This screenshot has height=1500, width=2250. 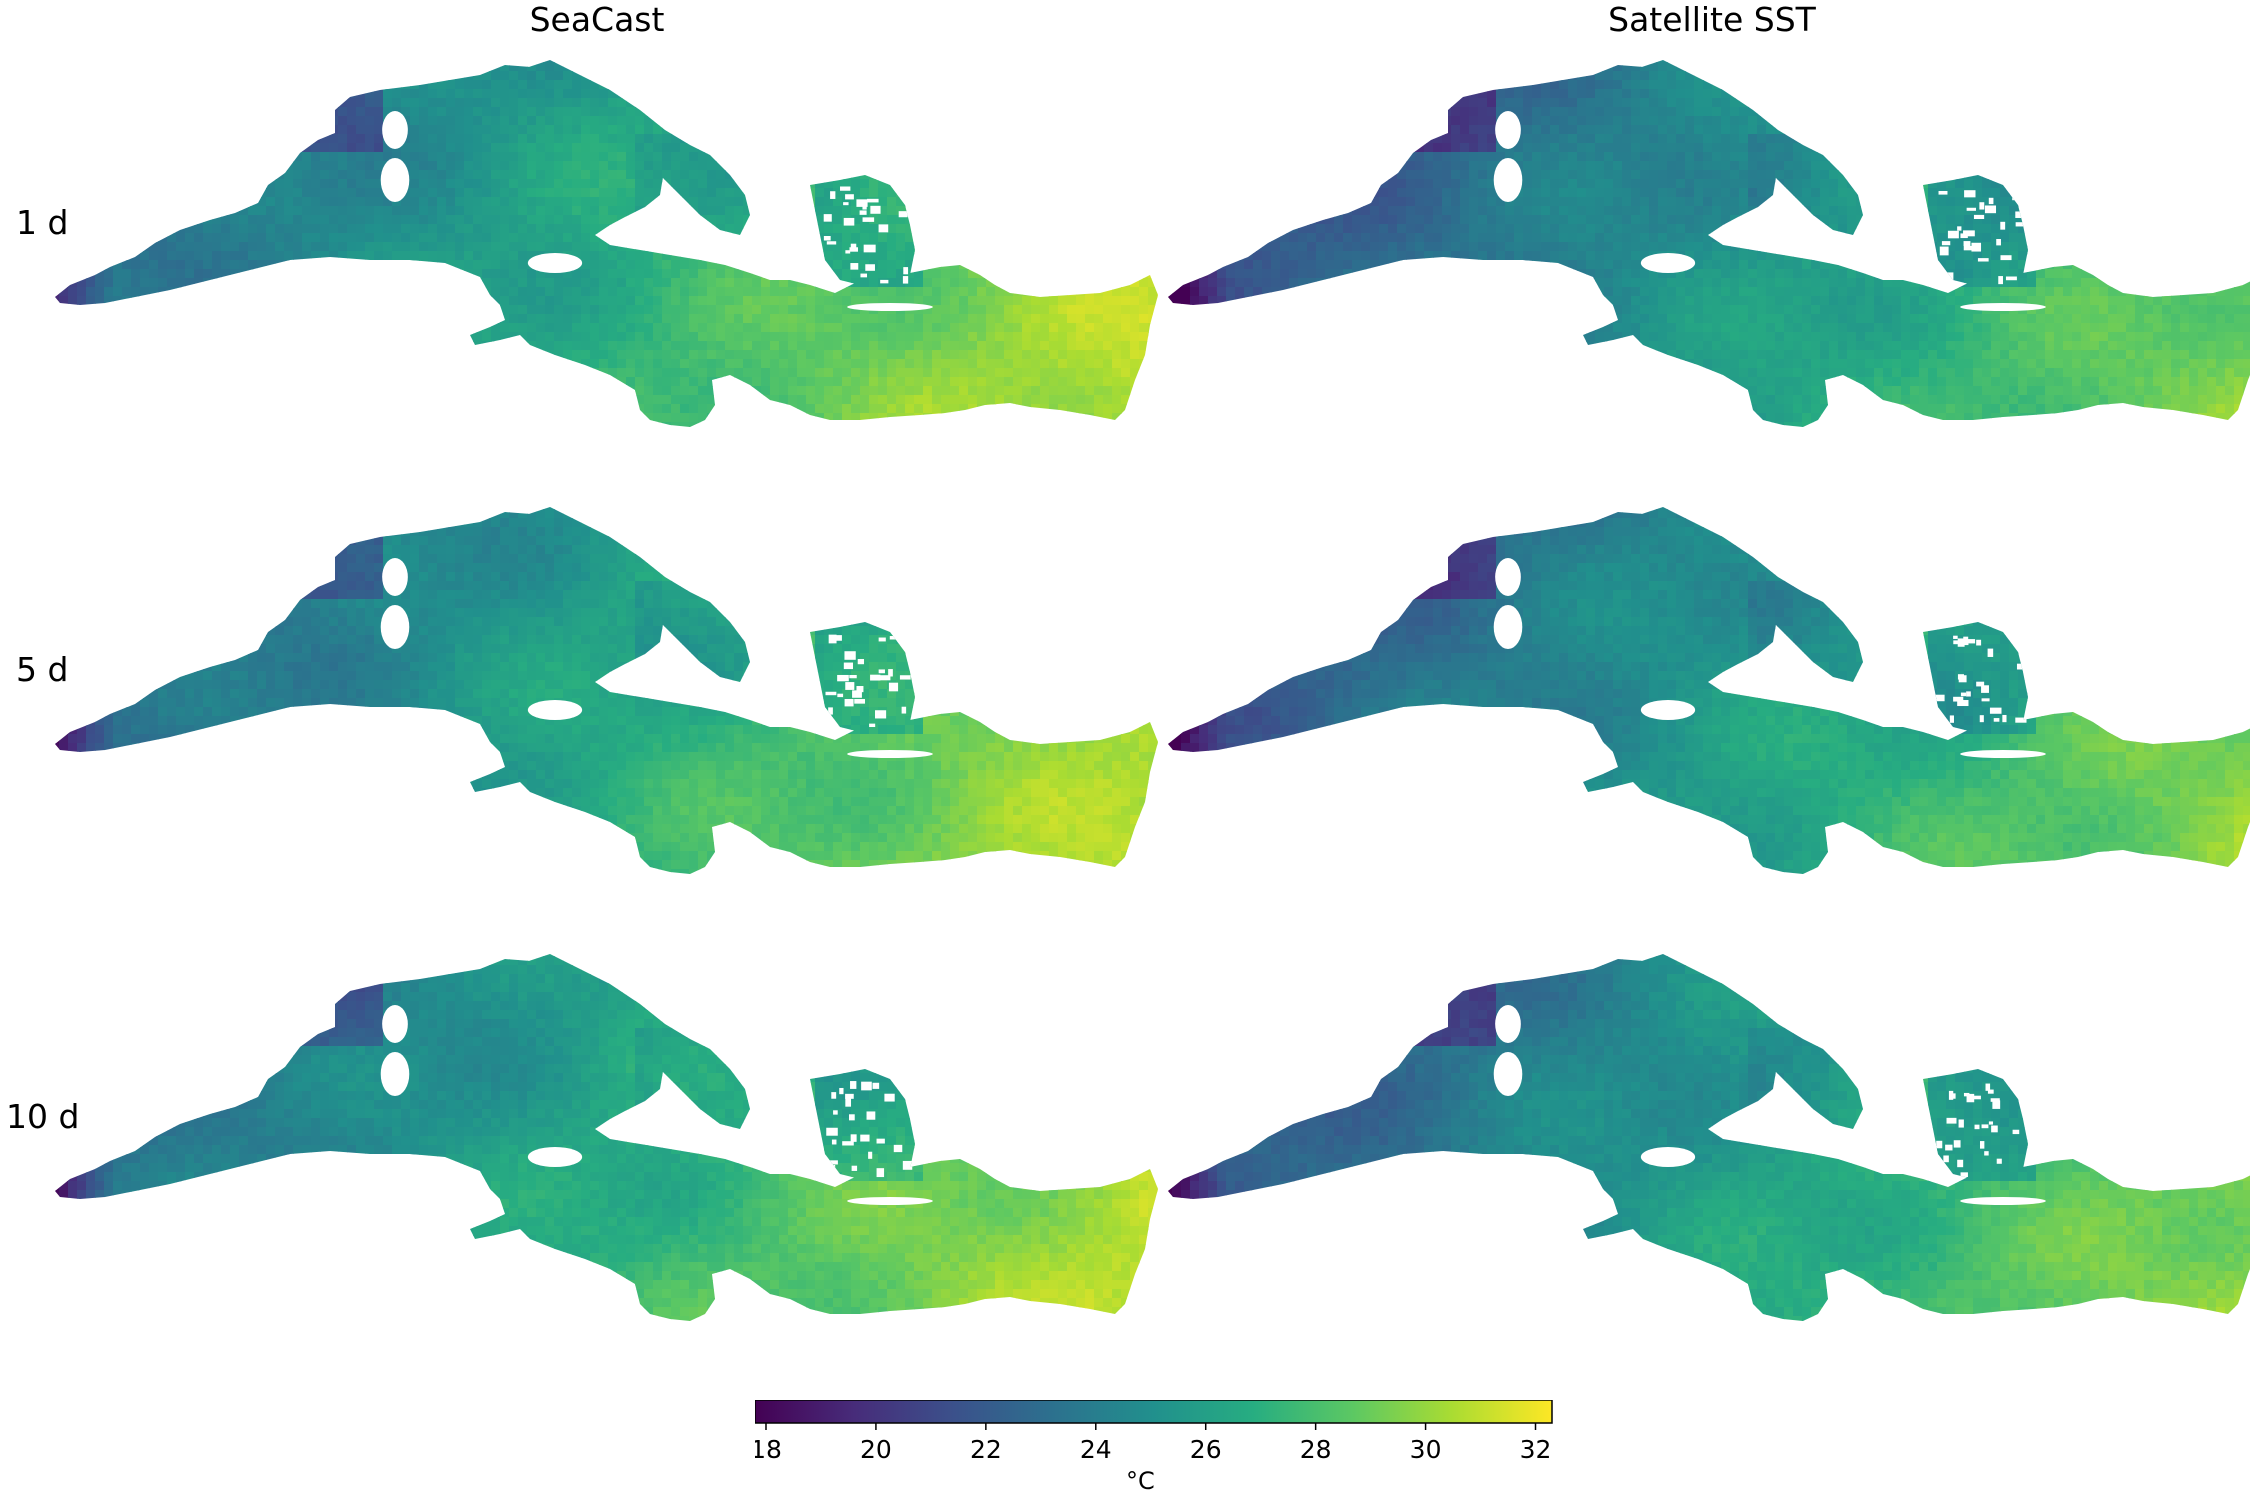 I want to click on colorbar: 18 20 22 24 26 28 30 32, so click(x=1154, y=1432).